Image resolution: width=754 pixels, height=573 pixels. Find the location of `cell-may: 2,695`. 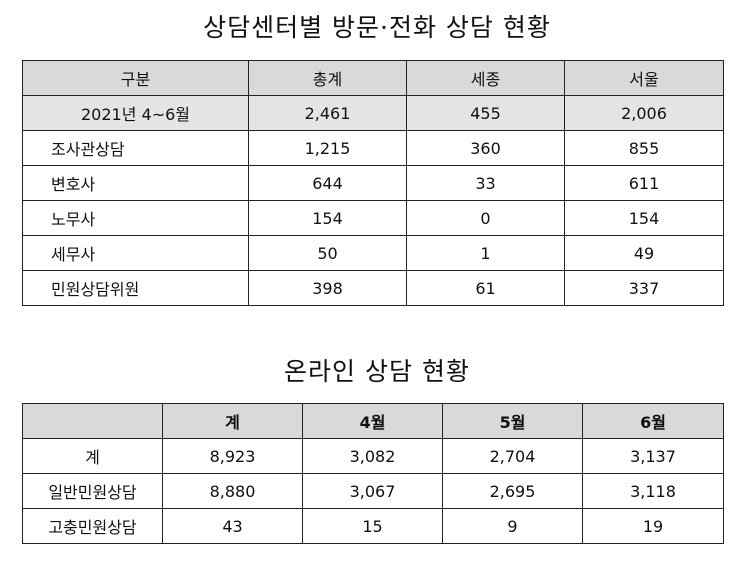

cell-may: 2,695 is located at coordinates (512, 491).